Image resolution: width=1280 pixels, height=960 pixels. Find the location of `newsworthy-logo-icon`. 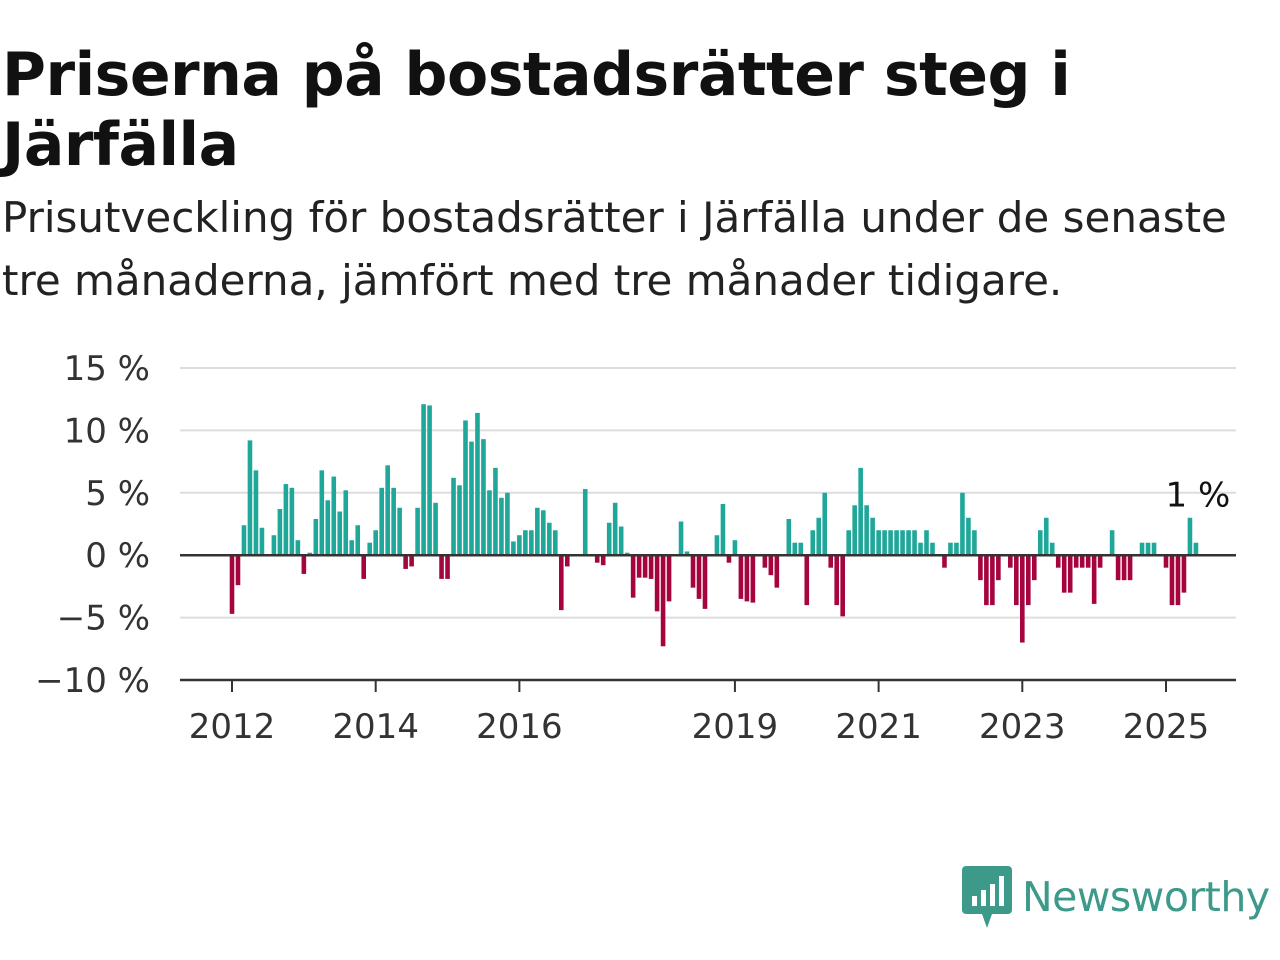

newsworthy-logo-icon is located at coordinates (987, 897).